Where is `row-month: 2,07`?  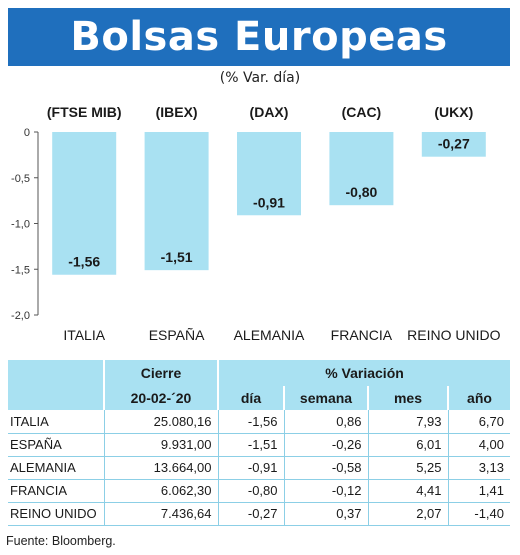
row-month: 2,07 is located at coordinates (407, 514).